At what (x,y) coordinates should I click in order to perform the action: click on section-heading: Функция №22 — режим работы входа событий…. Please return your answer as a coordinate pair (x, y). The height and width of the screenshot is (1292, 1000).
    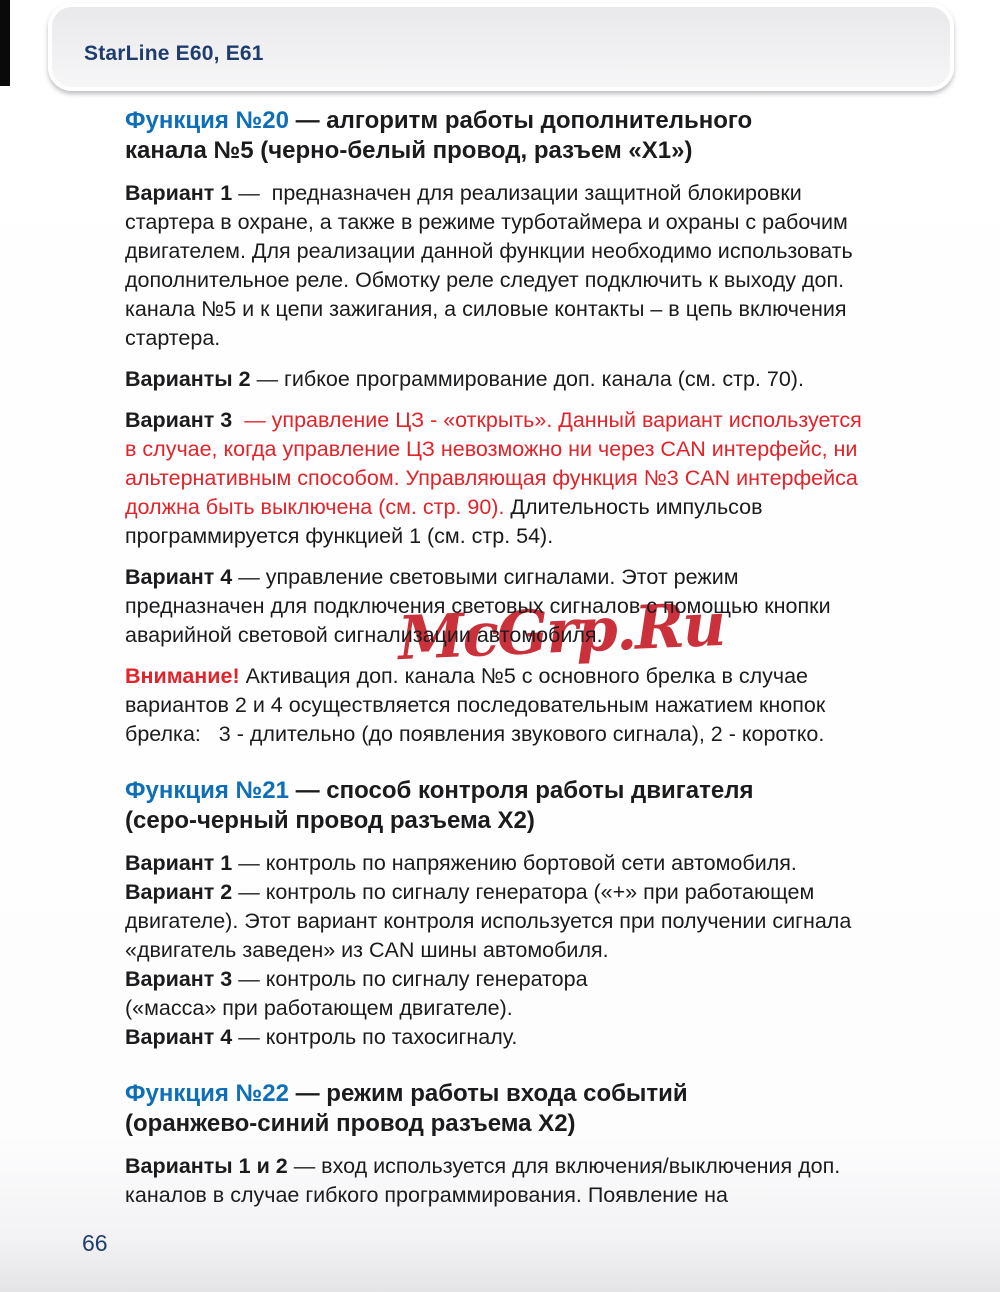
    Looking at the image, I should click on (499, 1109).